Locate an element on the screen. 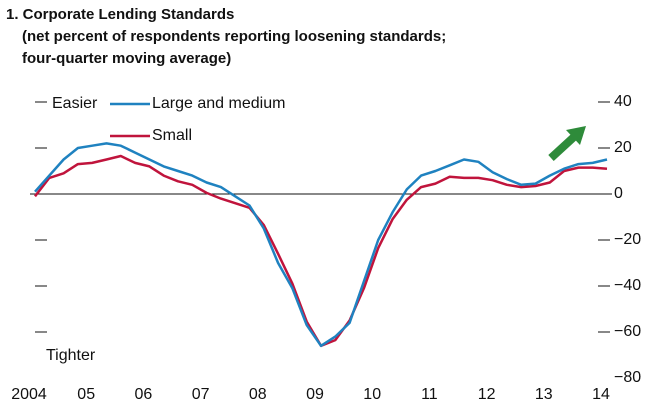 This screenshot has height=409, width=652. annotation: Tighter is located at coordinates (71, 355).